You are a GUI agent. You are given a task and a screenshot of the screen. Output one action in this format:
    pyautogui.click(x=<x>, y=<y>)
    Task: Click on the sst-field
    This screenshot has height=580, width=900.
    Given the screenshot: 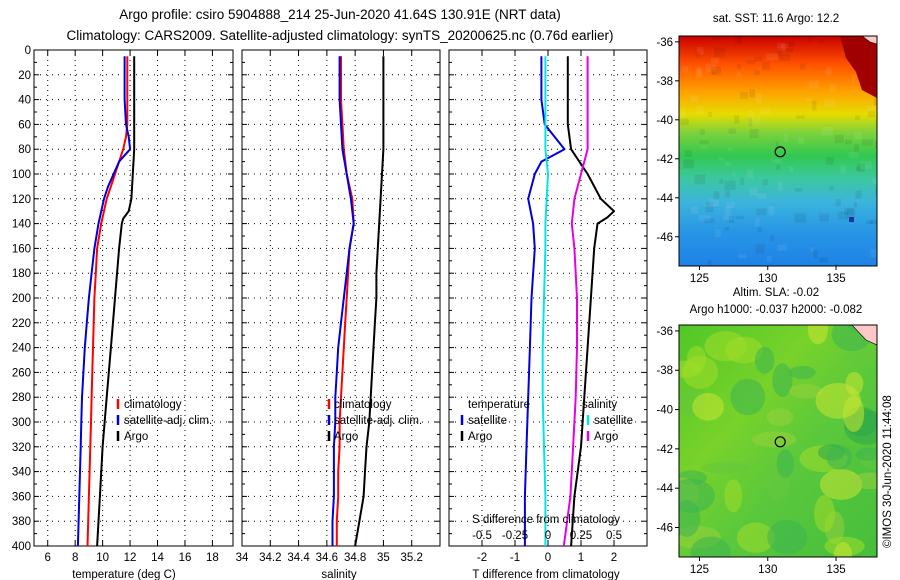 What is the action you would take?
    pyautogui.click(x=778, y=151)
    